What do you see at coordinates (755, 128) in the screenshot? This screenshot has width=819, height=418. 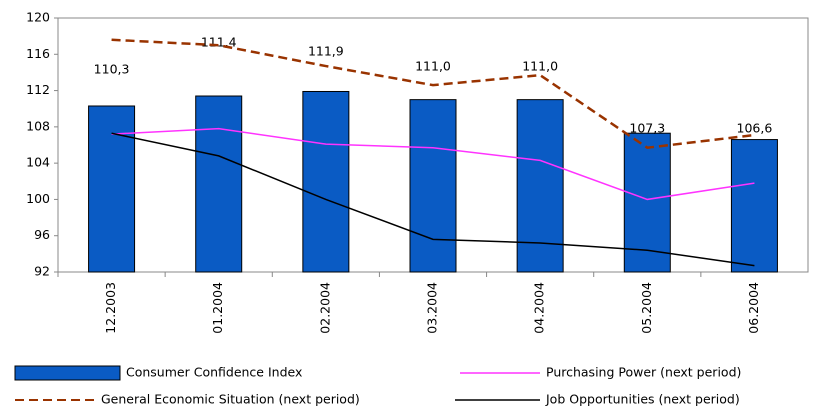 I see `data-label: 106,6` at bounding box center [755, 128].